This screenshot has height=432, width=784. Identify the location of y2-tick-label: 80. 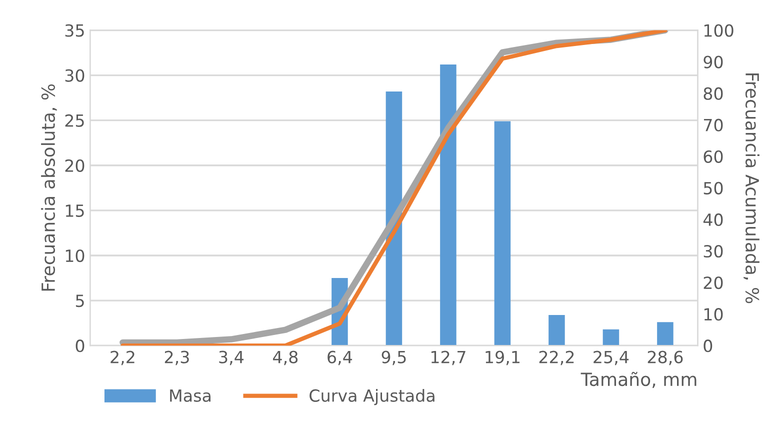
(713, 93).